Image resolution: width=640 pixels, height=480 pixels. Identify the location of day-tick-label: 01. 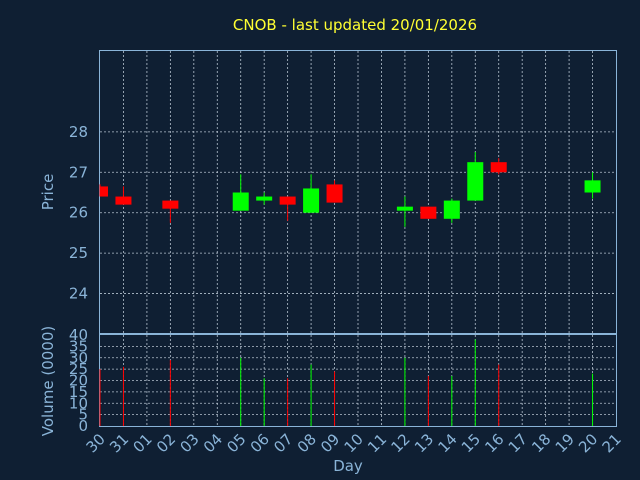
(143, 443).